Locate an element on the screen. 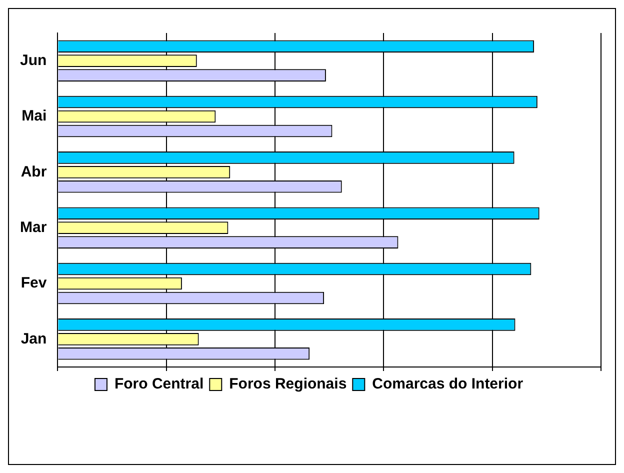 Image resolution: width=624 pixels, height=473 pixels. y-tick-label: Jan is located at coordinates (33, 339).